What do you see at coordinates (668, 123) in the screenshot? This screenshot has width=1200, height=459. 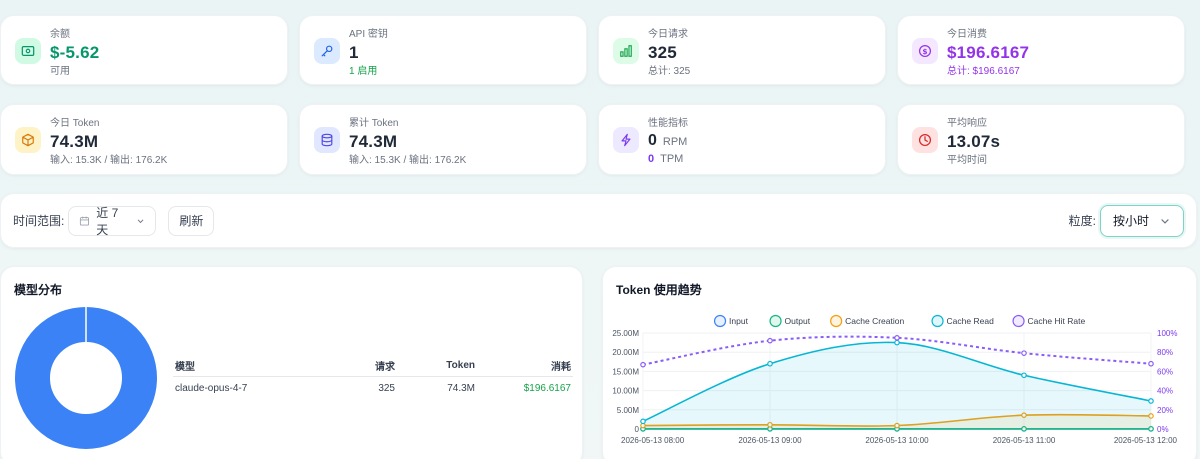 I see `stat-label: 性能指标` at bounding box center [668, 123].